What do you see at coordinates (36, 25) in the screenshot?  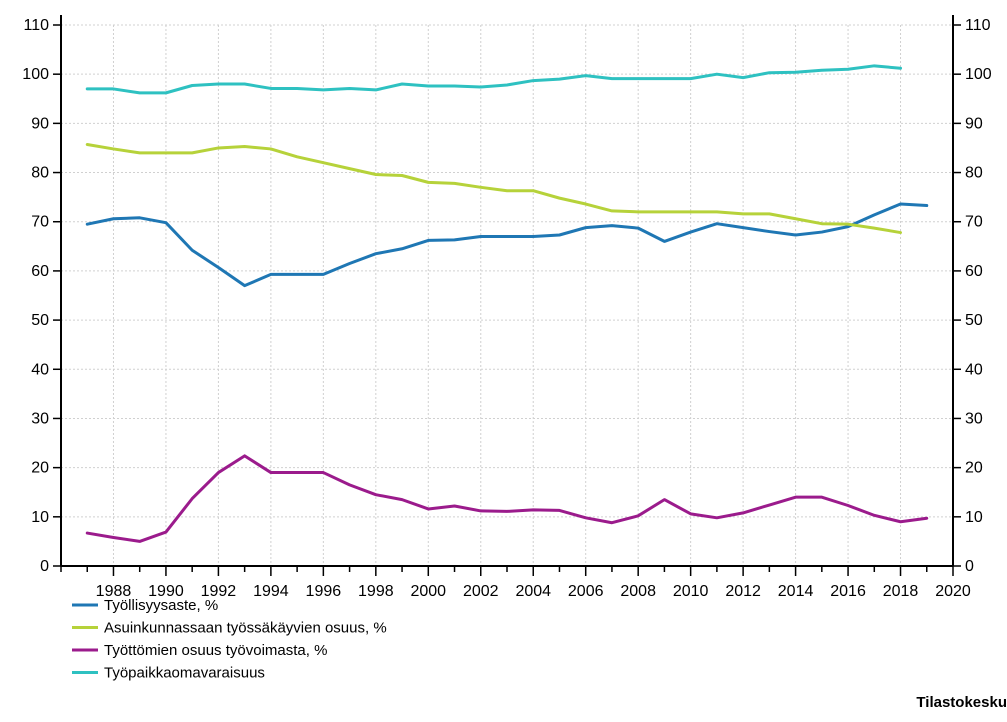 I see `left-y-tick-label: 110` at bounding box center [36, 25].